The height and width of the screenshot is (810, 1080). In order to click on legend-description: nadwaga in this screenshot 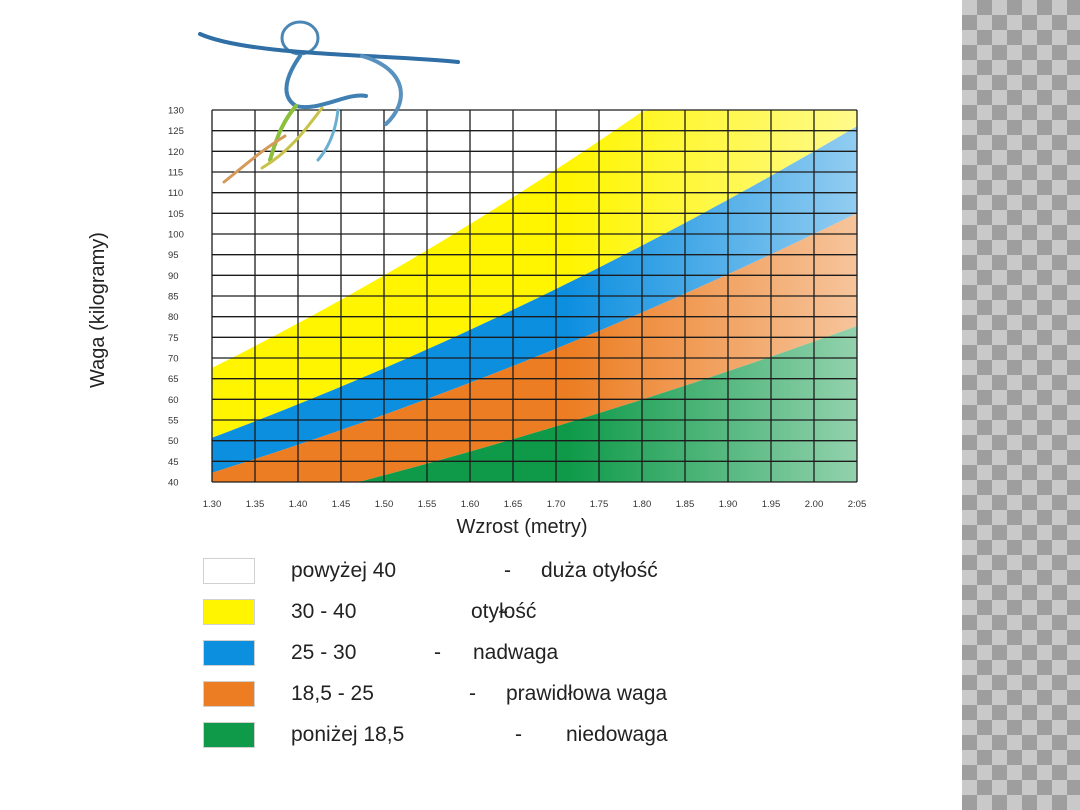, I will do `click(516, 652)`.